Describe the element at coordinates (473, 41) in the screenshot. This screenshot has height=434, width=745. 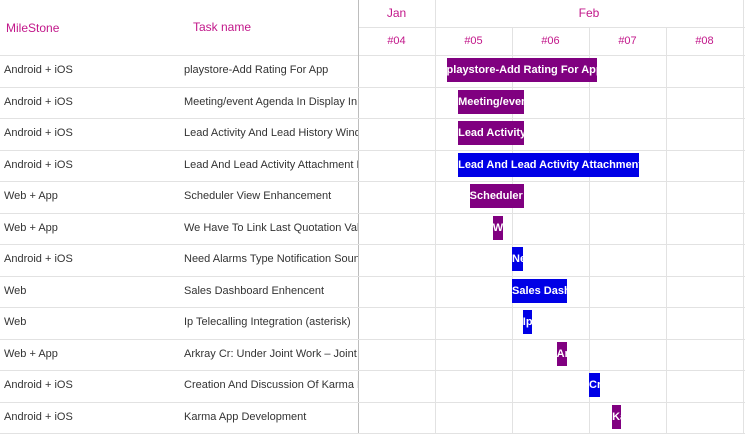
I see `week-header: #05` at that location.